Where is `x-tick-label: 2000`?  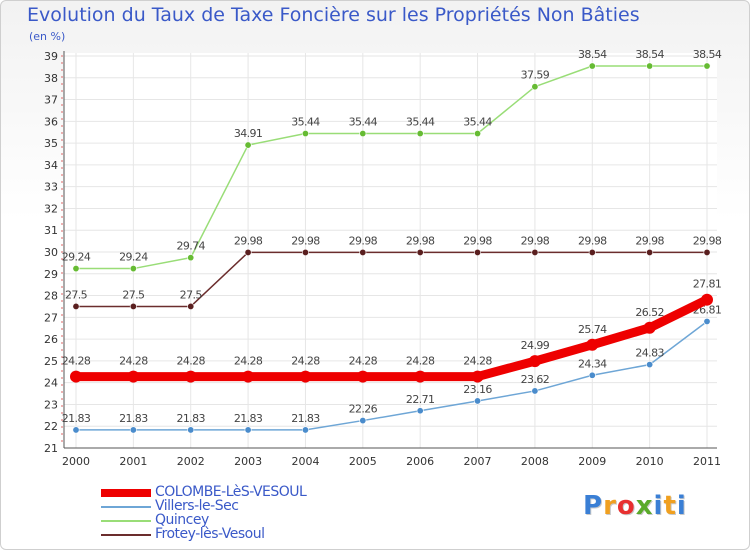
x-tick-label: 2000 is located at coordinates (76, 461).